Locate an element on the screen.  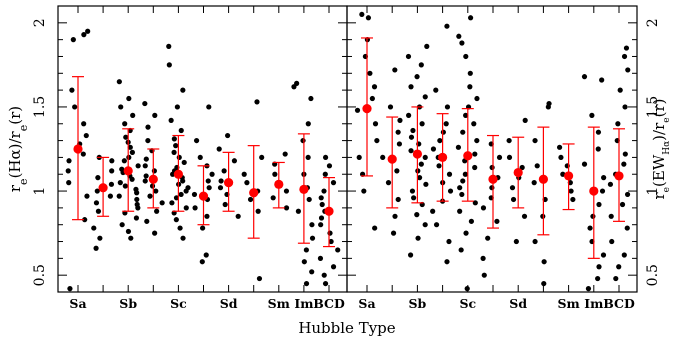
x-category-label: Sm is located at coordinates (568, 303).